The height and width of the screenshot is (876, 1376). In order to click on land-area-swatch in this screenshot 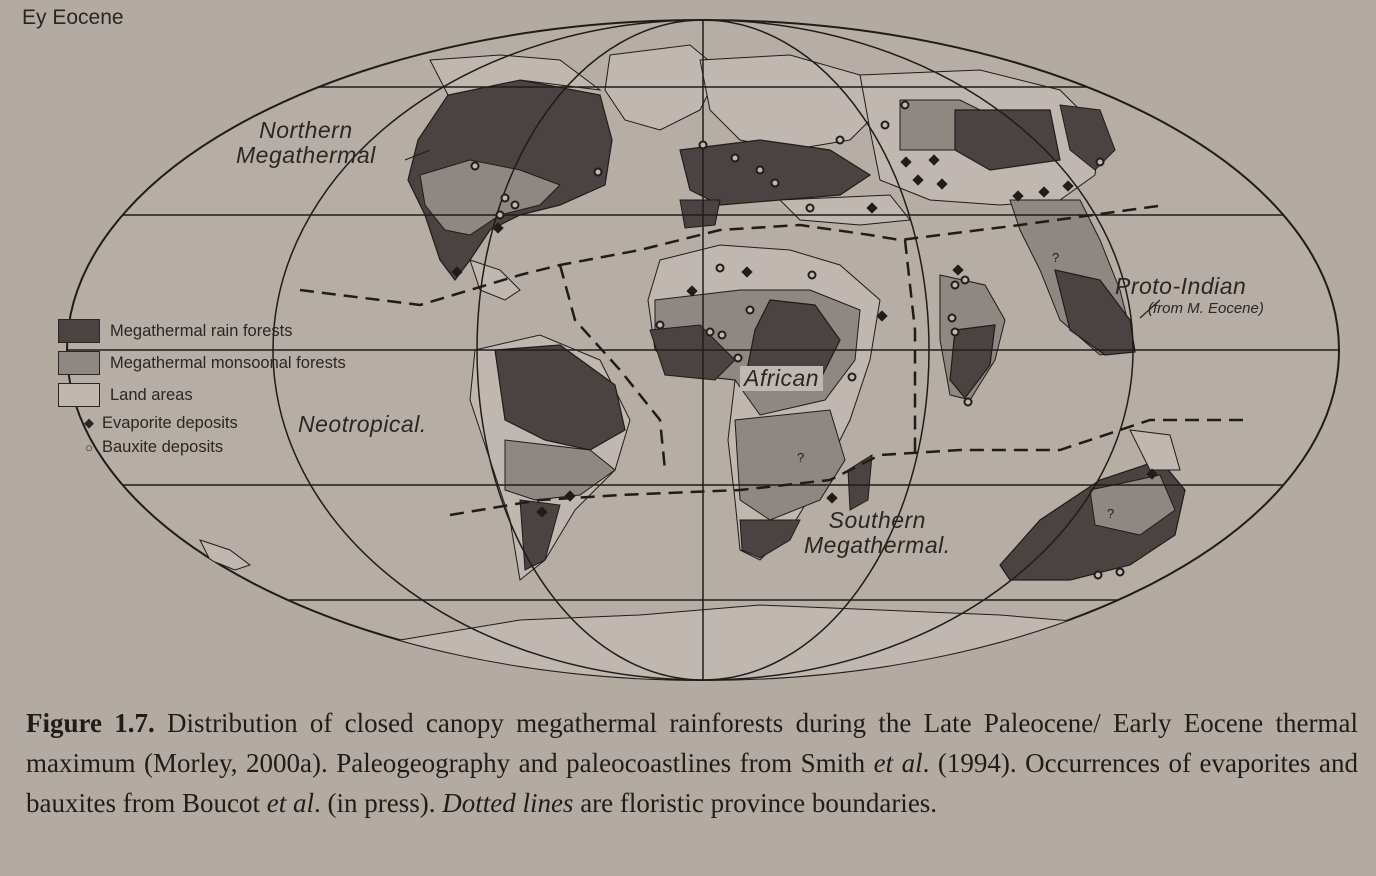, I will do `click(79, 395)`.